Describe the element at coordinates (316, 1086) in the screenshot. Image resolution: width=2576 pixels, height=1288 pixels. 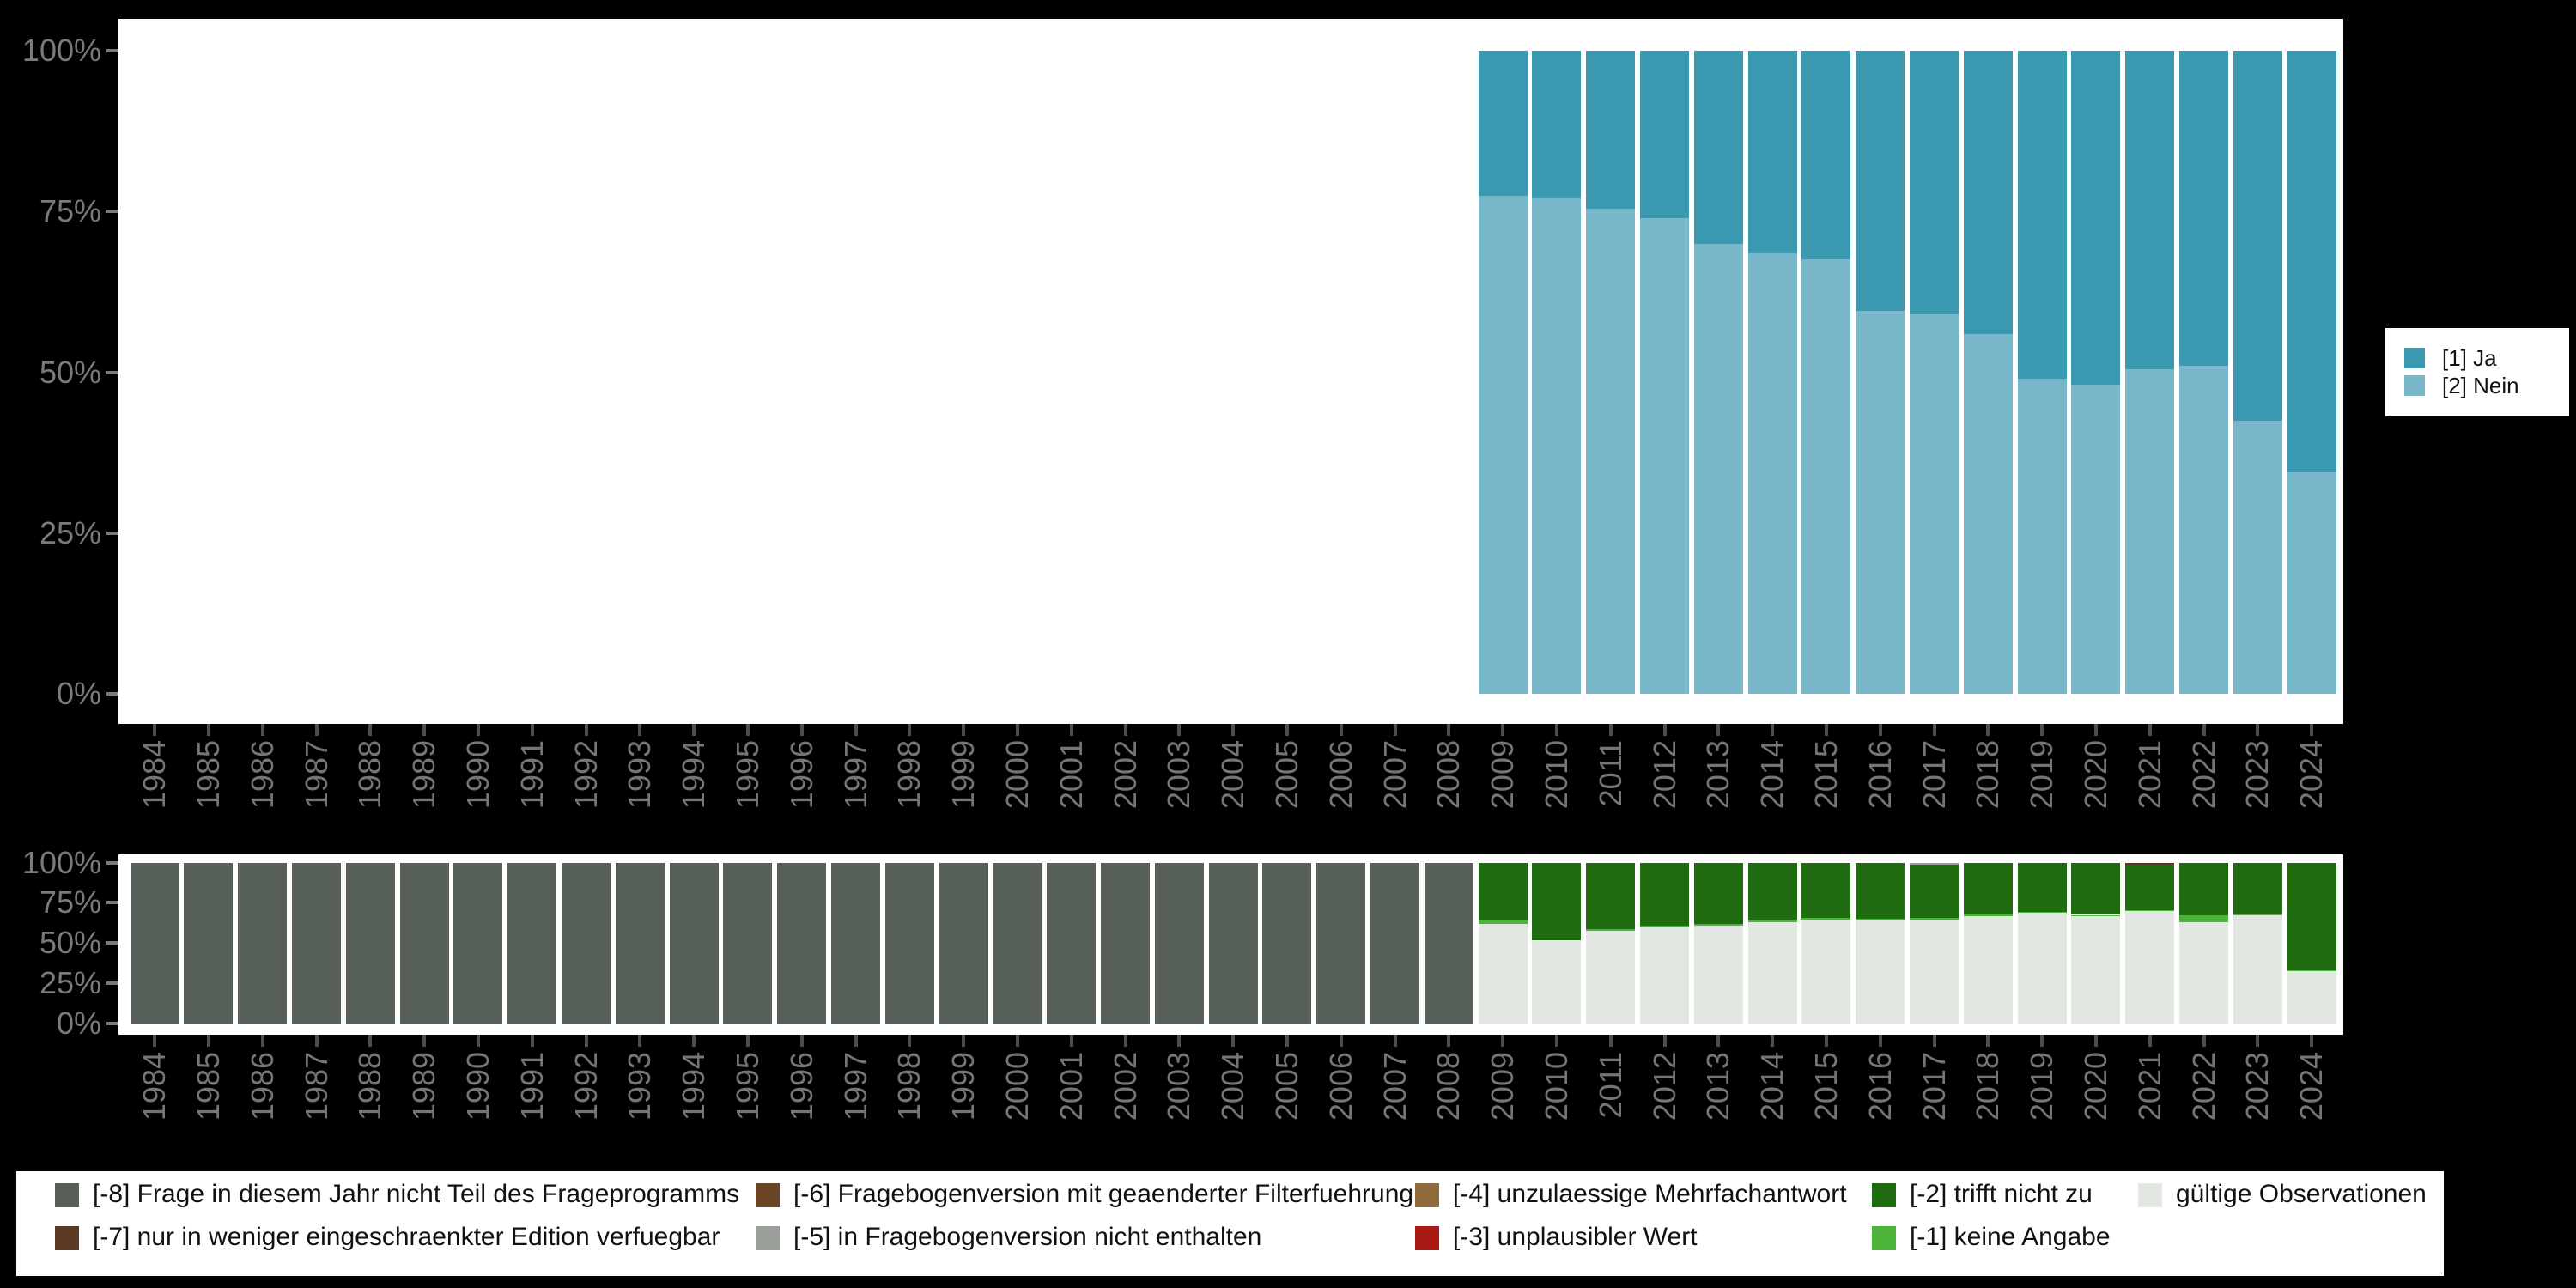
I see `bottom-x-label-1987: 1987` at that location.